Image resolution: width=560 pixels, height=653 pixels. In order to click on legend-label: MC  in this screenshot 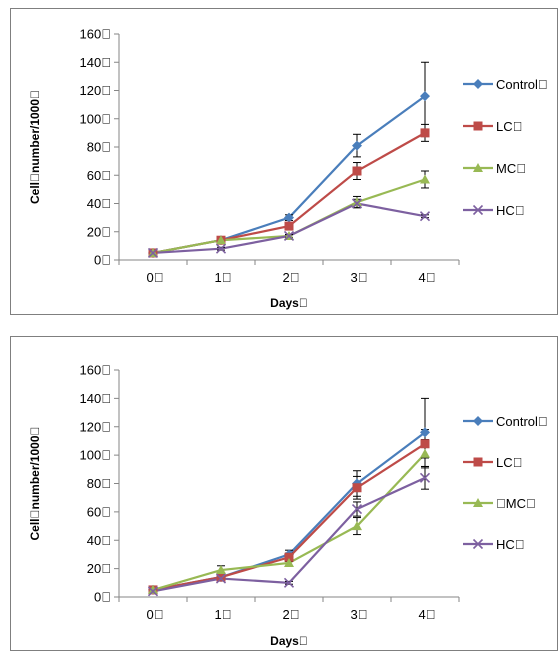, I will do `click(511, 168)`.